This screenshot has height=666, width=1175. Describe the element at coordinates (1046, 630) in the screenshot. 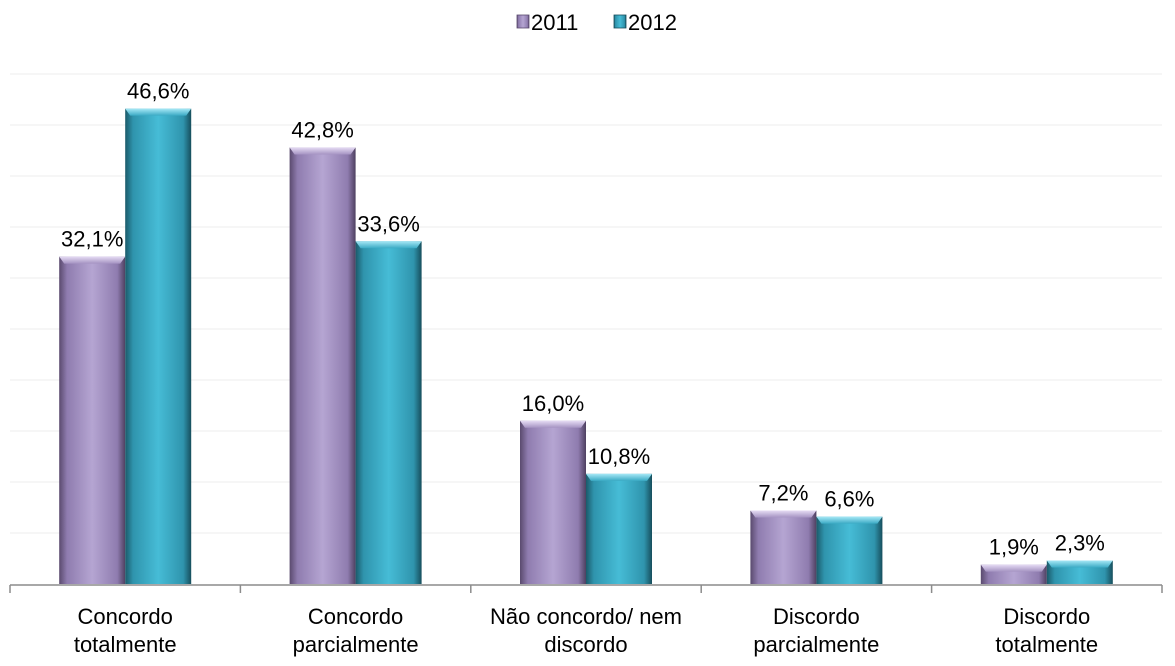

I see `x-tick-label: Discordo totalmente` at that location.